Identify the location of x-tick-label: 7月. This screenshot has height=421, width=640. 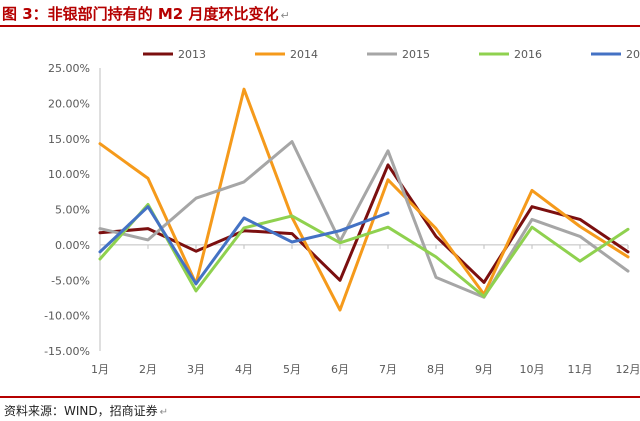
(388, 369).